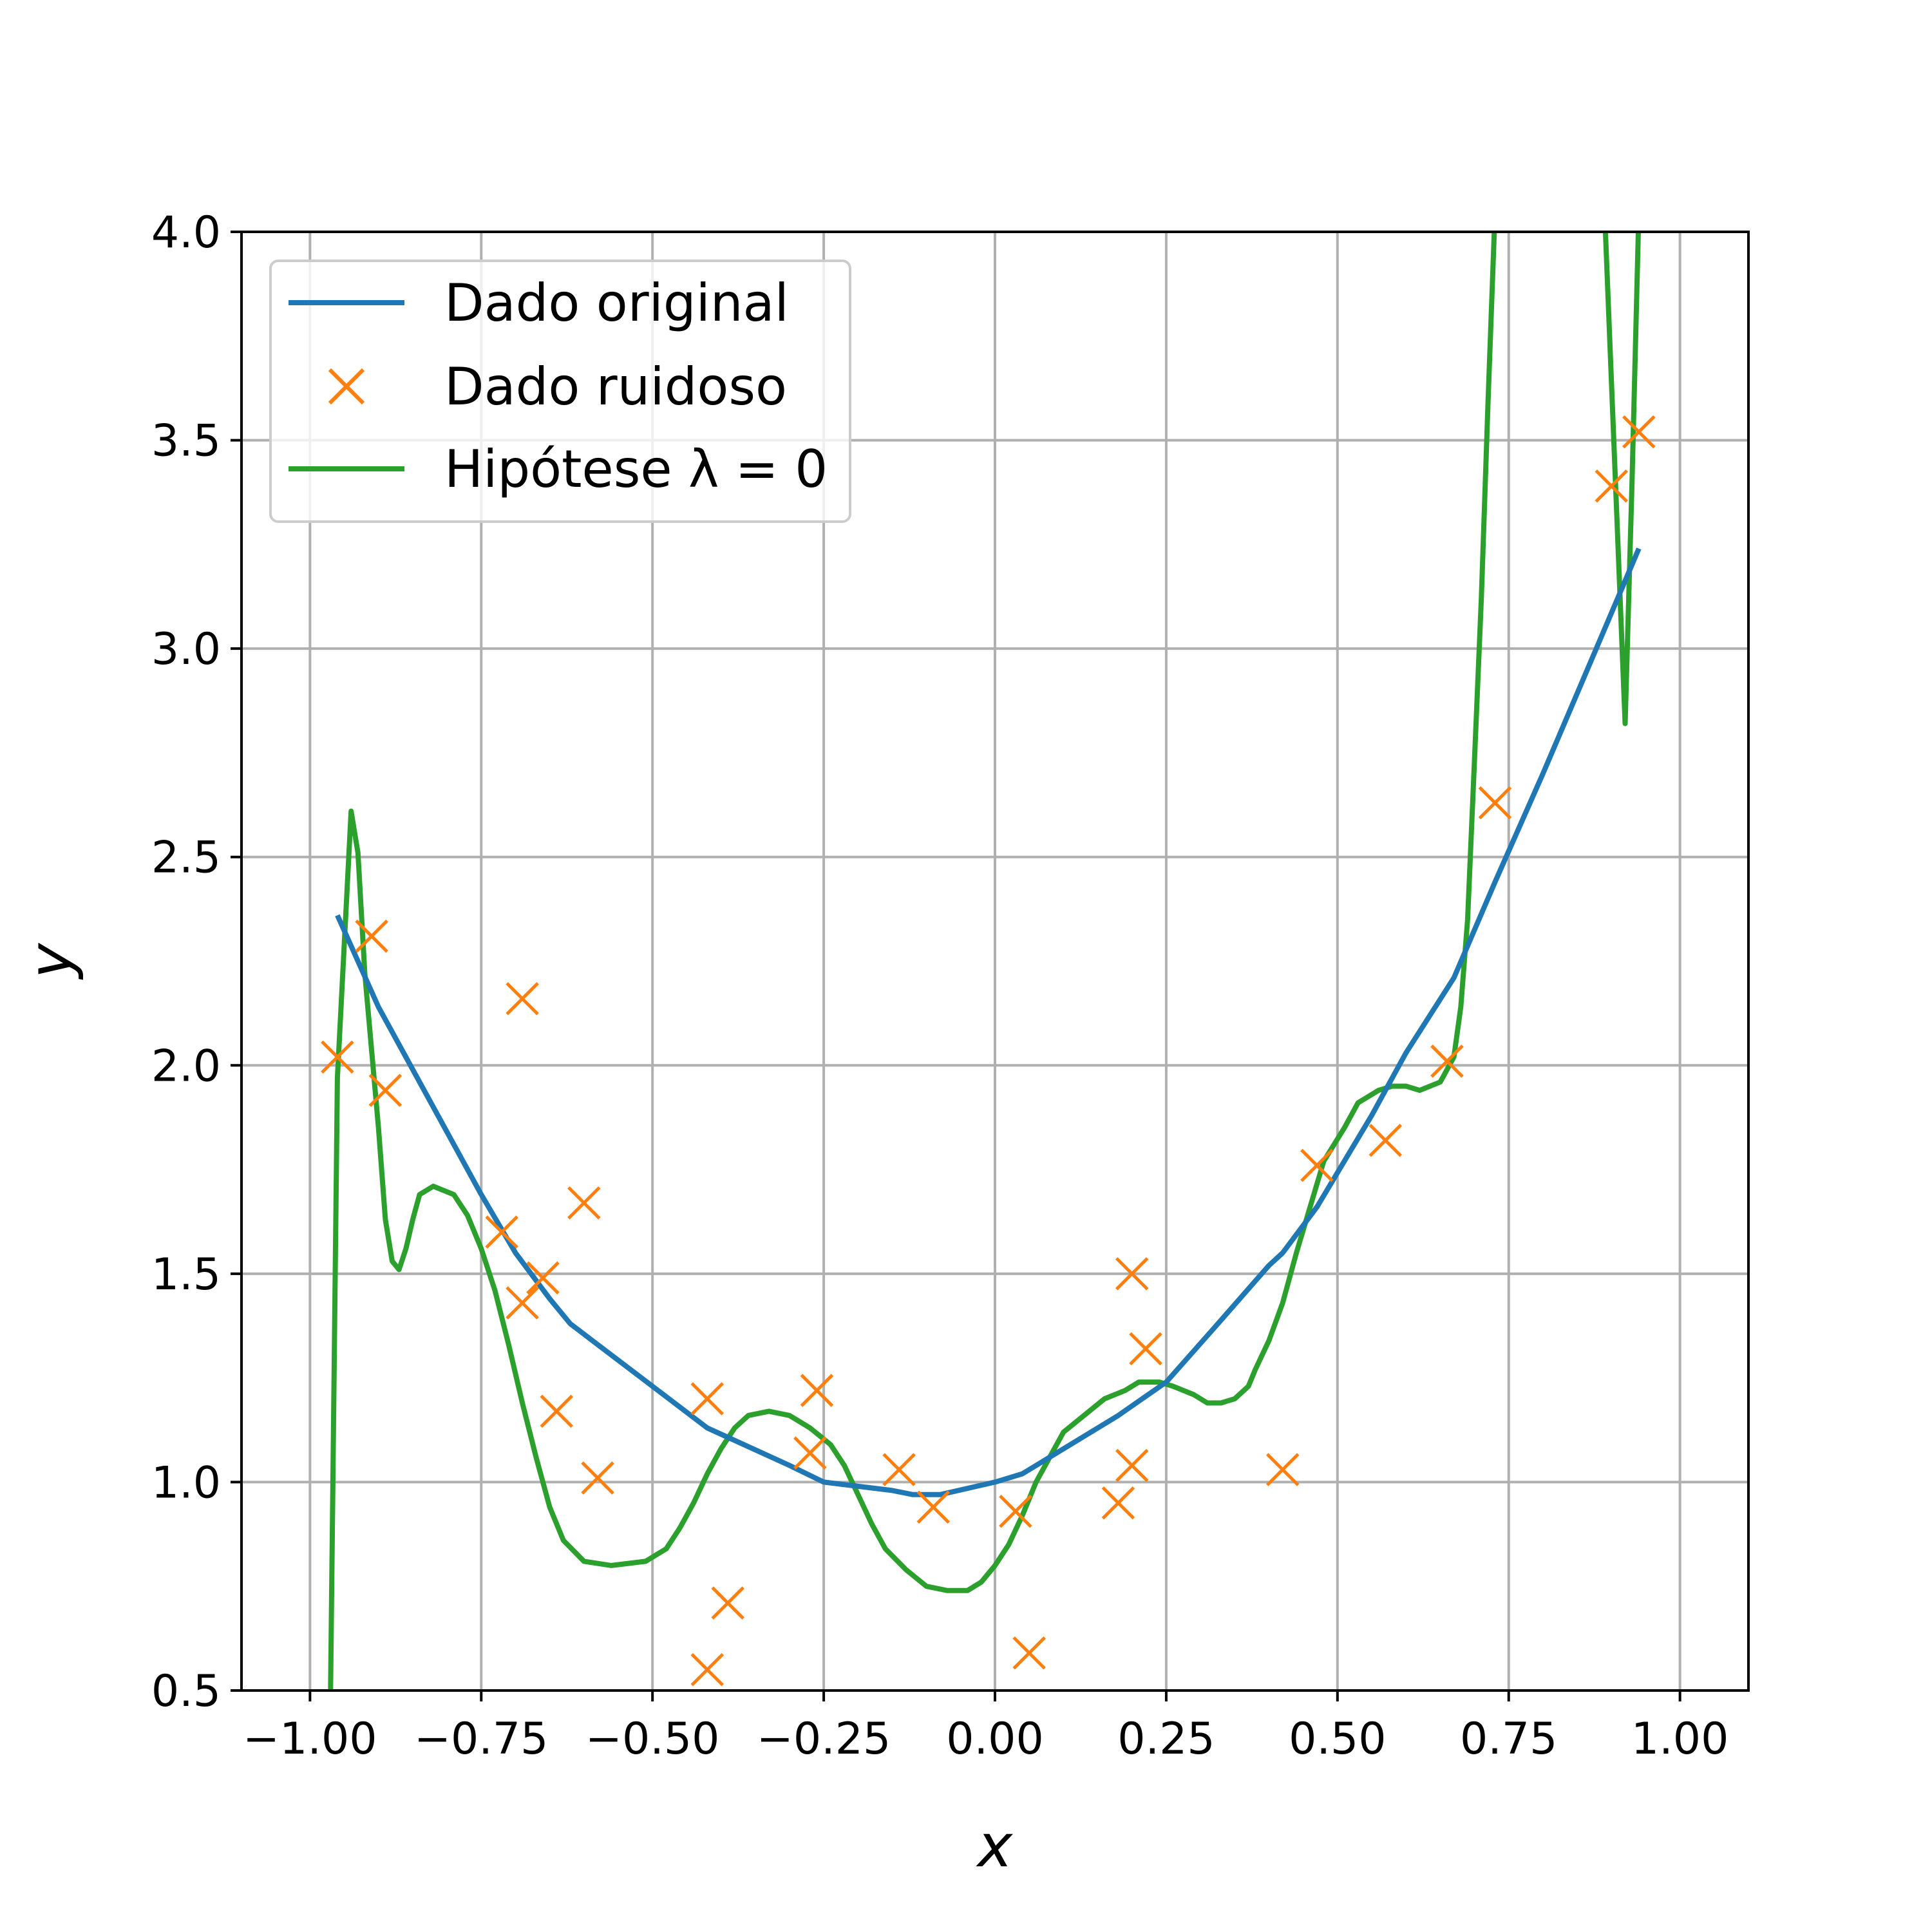 The width and height of the screenshot is (1932, 1932). Describe the element at coordinates (1166, 1739) in the screenshot. I see `x-tick-label: 0.25` at that location.